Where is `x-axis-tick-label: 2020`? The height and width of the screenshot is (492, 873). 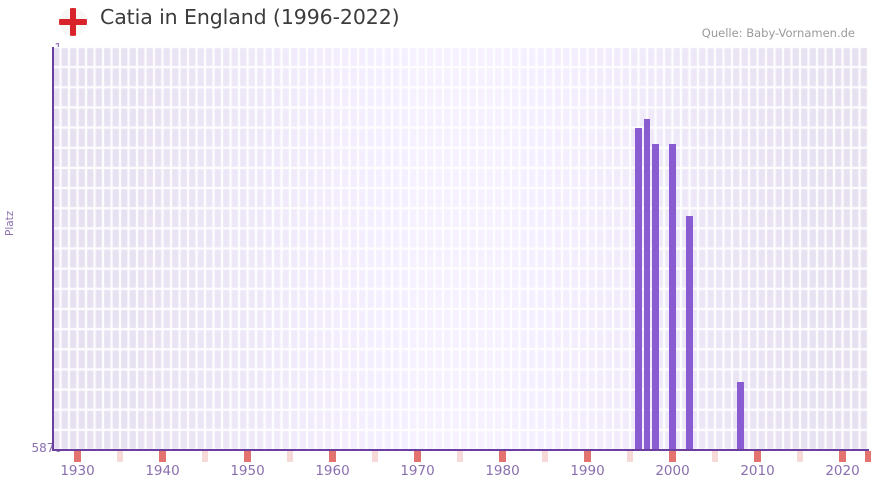 x-axis-tick-label: 2020 is located at coordinates (842, 471).